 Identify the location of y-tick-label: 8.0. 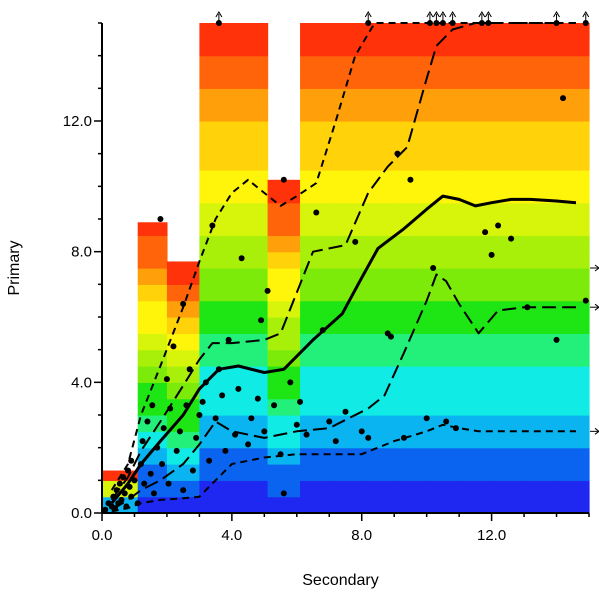
(81, 252).